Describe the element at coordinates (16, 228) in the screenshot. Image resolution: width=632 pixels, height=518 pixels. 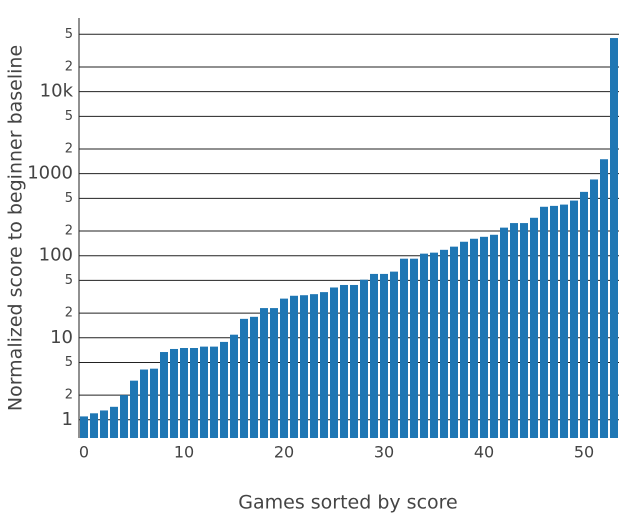
I see `y-axis-label: Normalized score to beginner baseline` at that location.